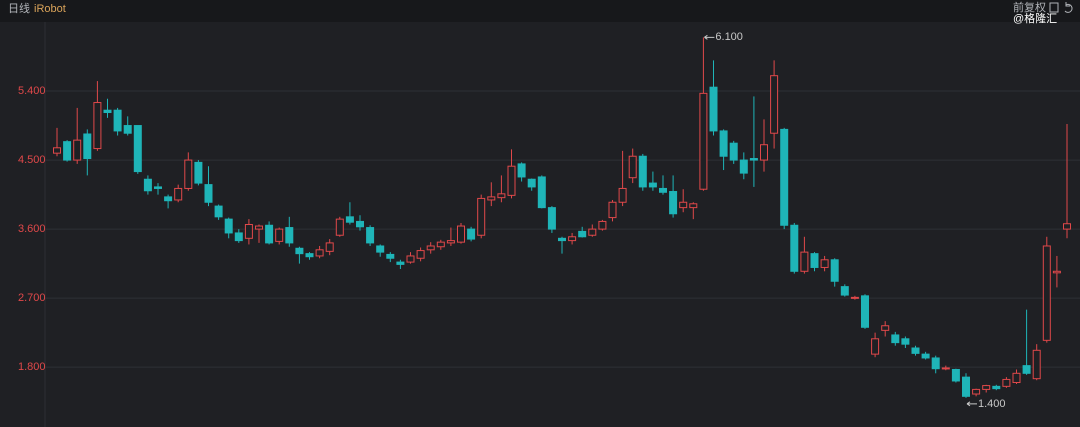  Describe the element at coordinates (1054, 7) in the screenshot. I see `lock-icon` at that location.